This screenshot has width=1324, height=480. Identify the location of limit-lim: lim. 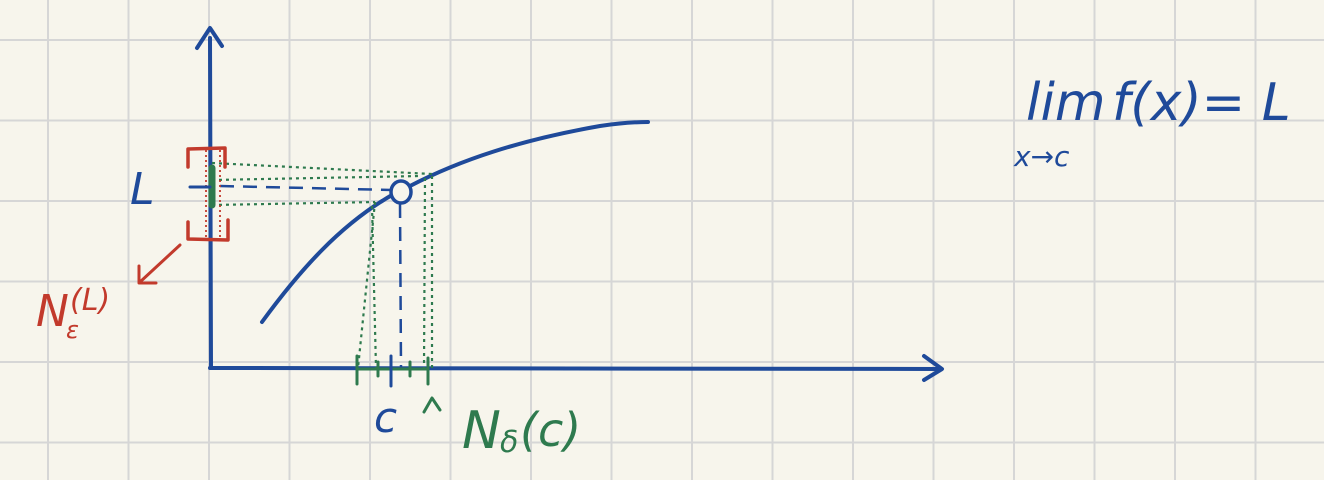
(1066, 103).